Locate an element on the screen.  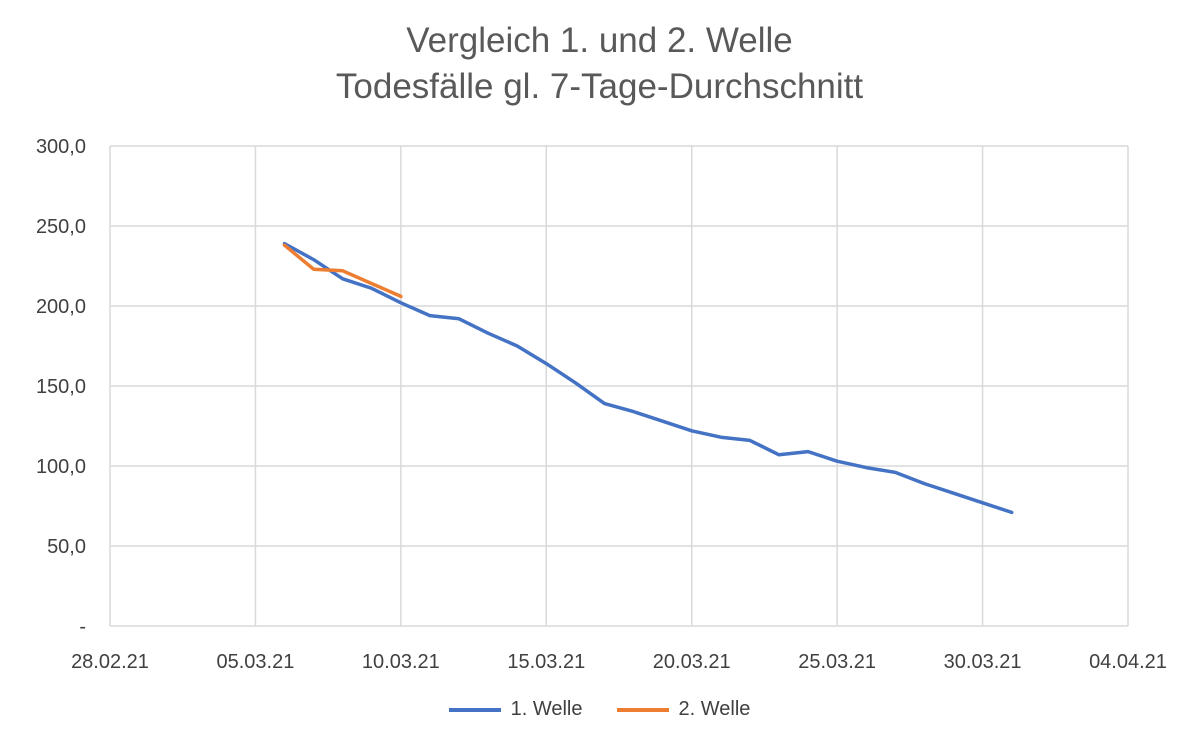
legend-item-series-2: 2. Welle is located at coordinates (683, 709).